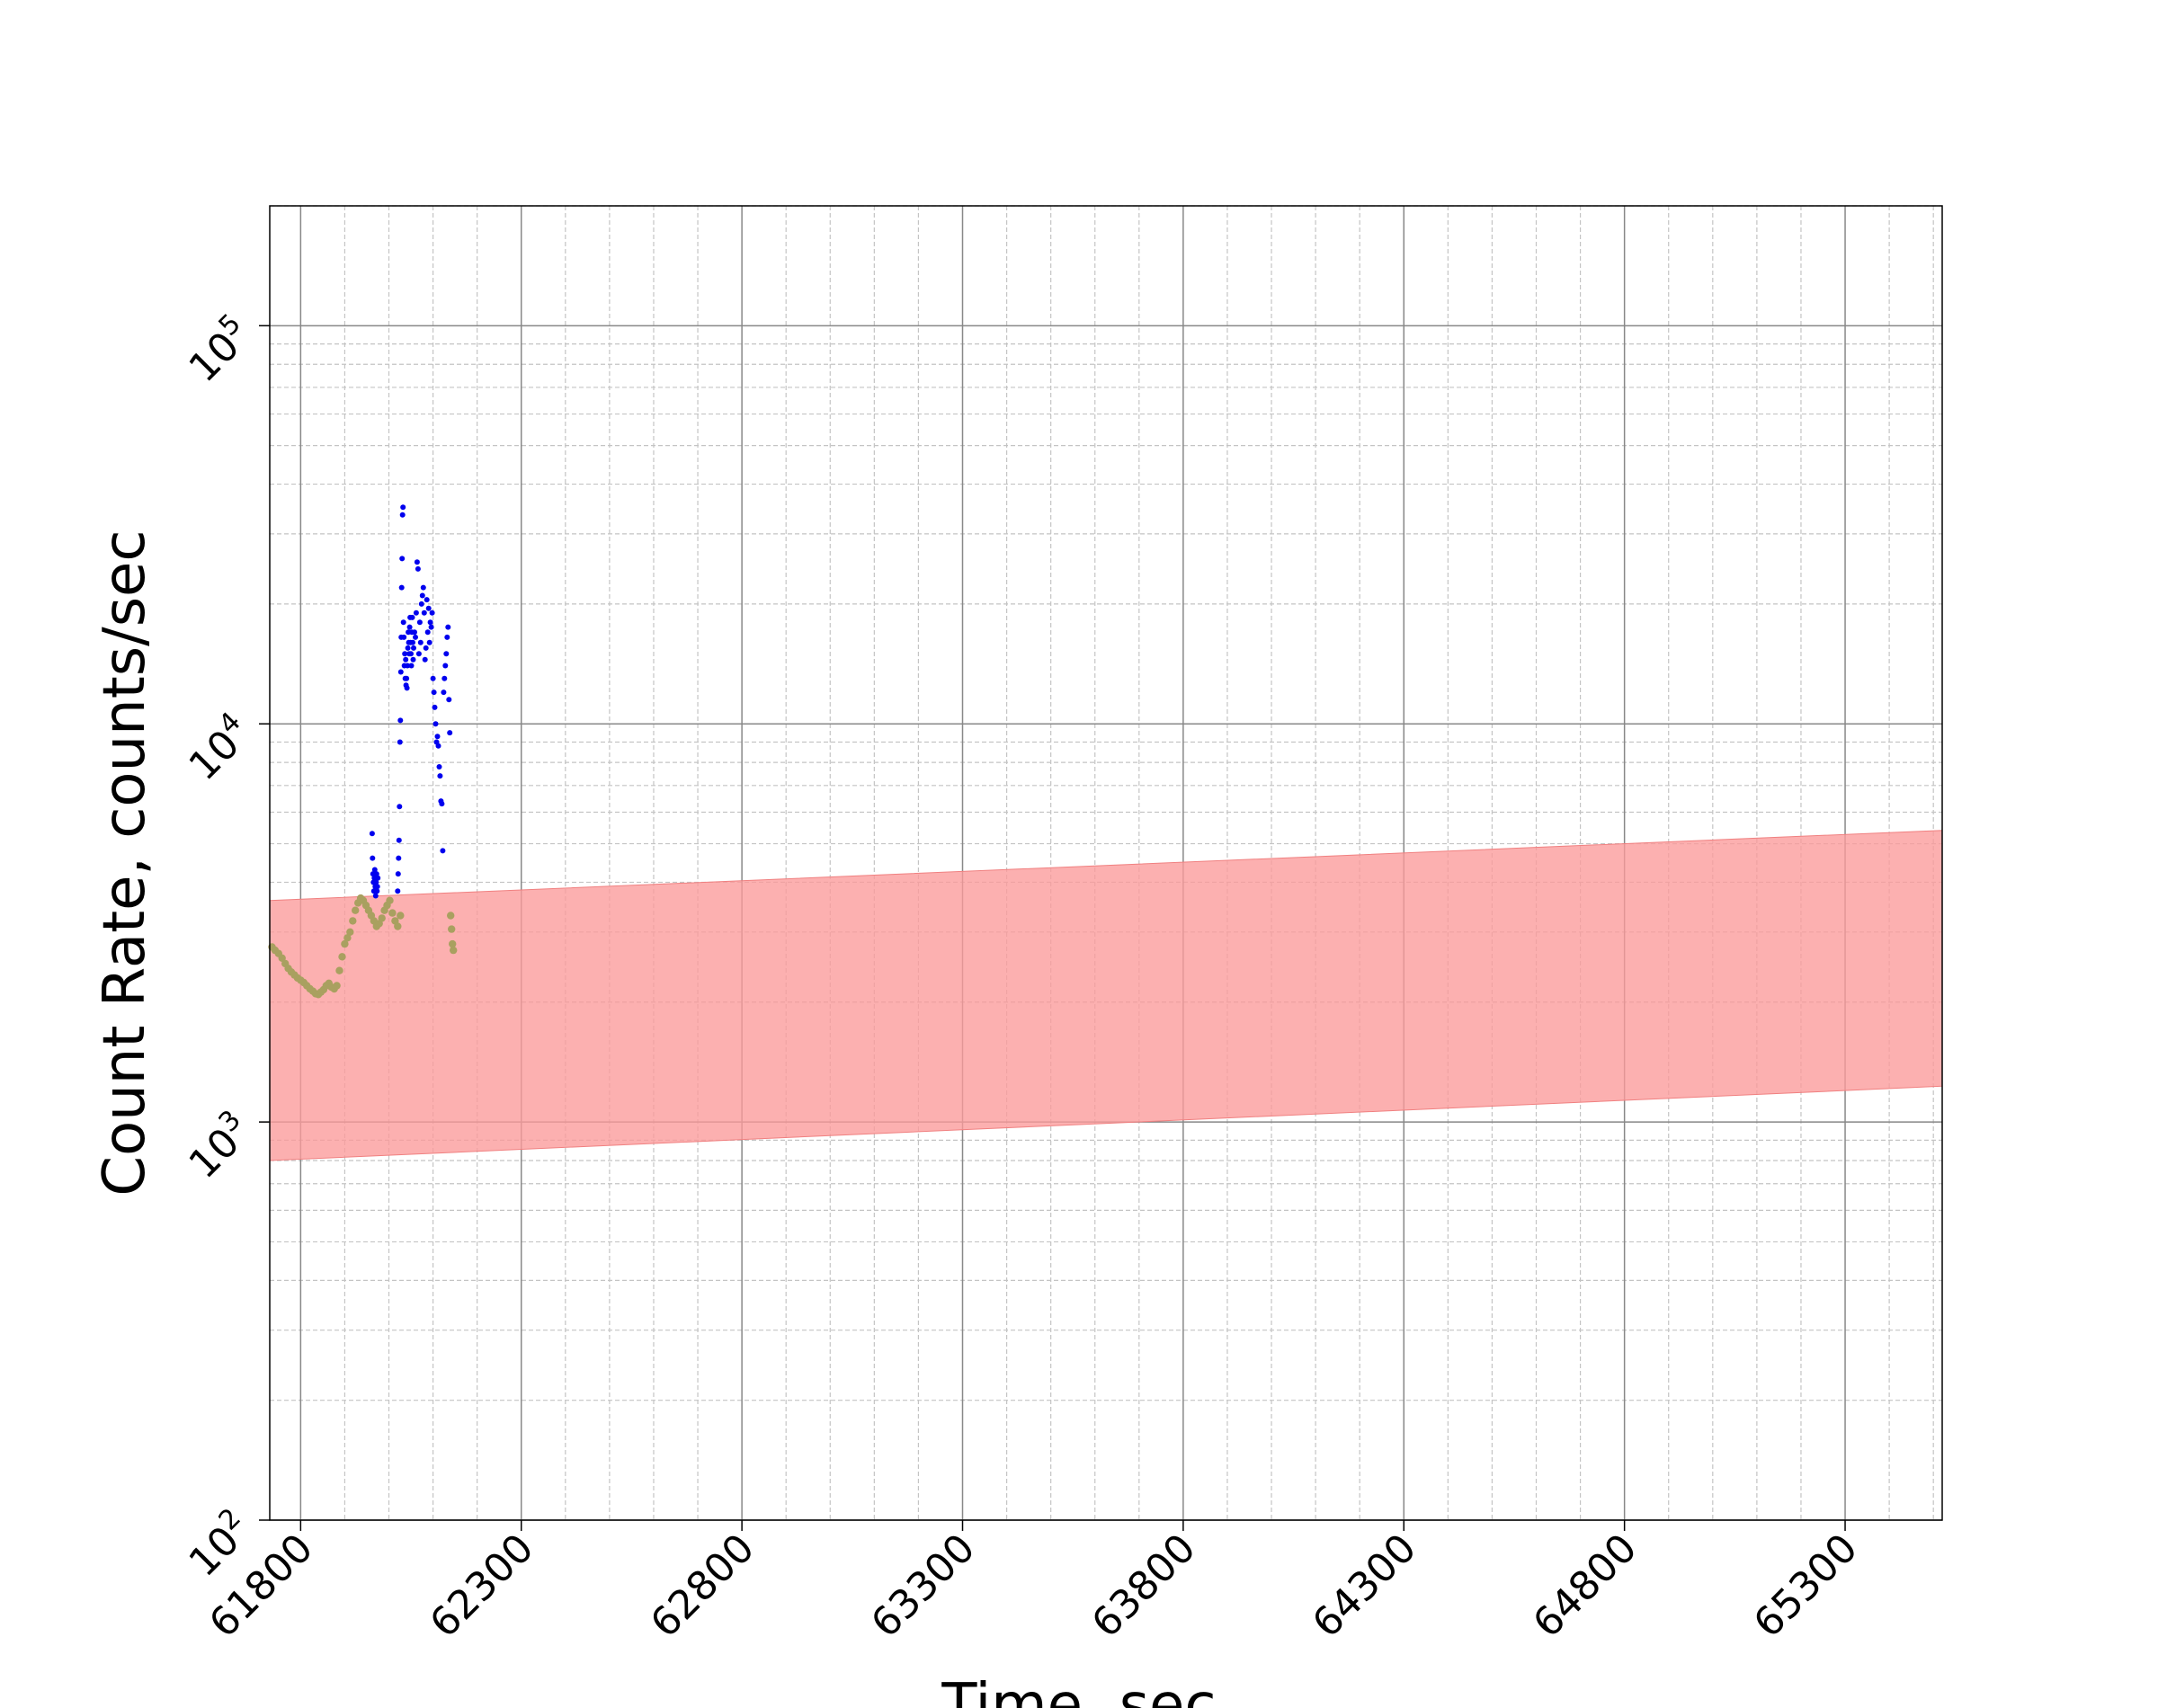 This screenshot has width=2158, height=1708. I want to click on data-points, so click(363, 751).